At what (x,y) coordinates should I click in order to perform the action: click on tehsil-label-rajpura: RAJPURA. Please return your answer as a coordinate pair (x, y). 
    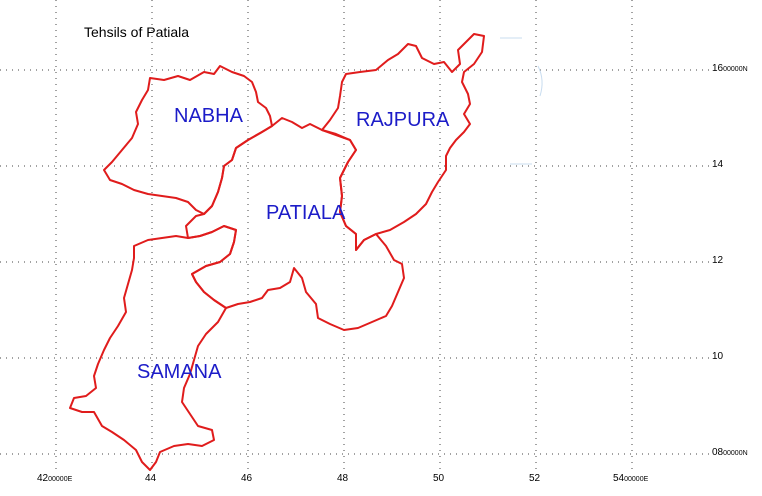
    Looking at the image, I should click on (403, 120).